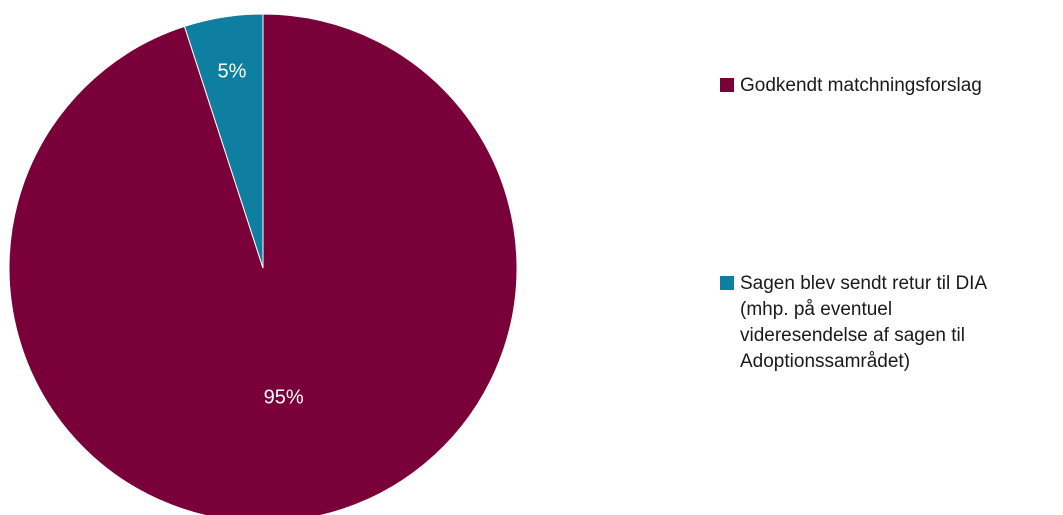 The width and height of the screenshot is (1063, 515). I want to click on legend-swatch-returned, so click(727, 283).